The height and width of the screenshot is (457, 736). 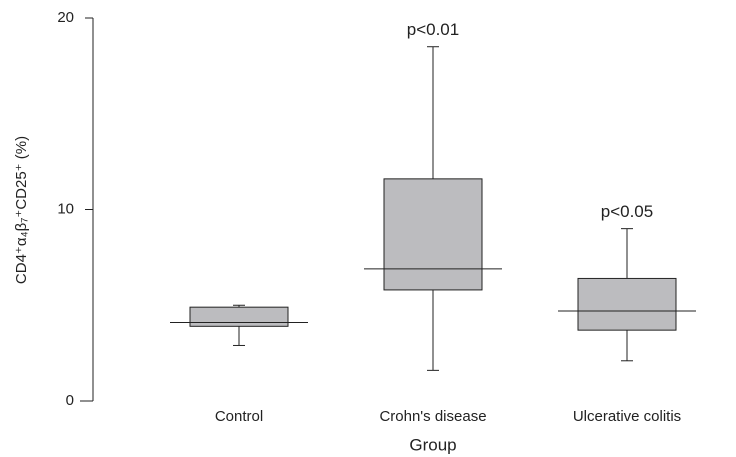 What do you see at coordinates (65, 17) in the screenshot?
I see `y-tick-label: 20` at bounding box center [65, 17].